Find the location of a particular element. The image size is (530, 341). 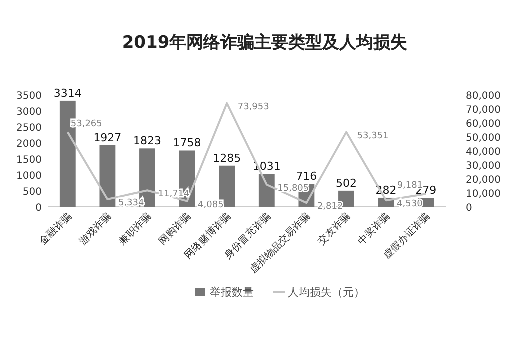

data-label: 2,812 is located at coordinates (330, 207).